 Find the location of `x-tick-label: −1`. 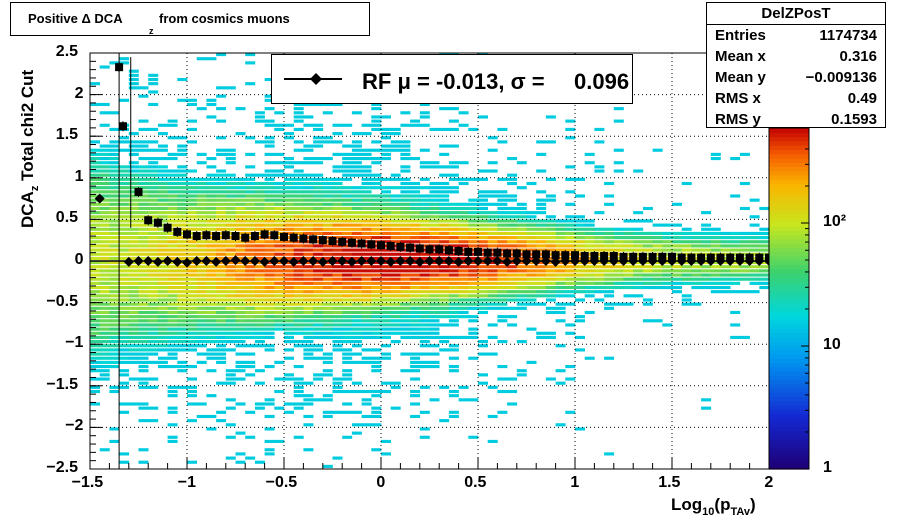

x-tick-label: −1 is located at coordinates (187, 482).